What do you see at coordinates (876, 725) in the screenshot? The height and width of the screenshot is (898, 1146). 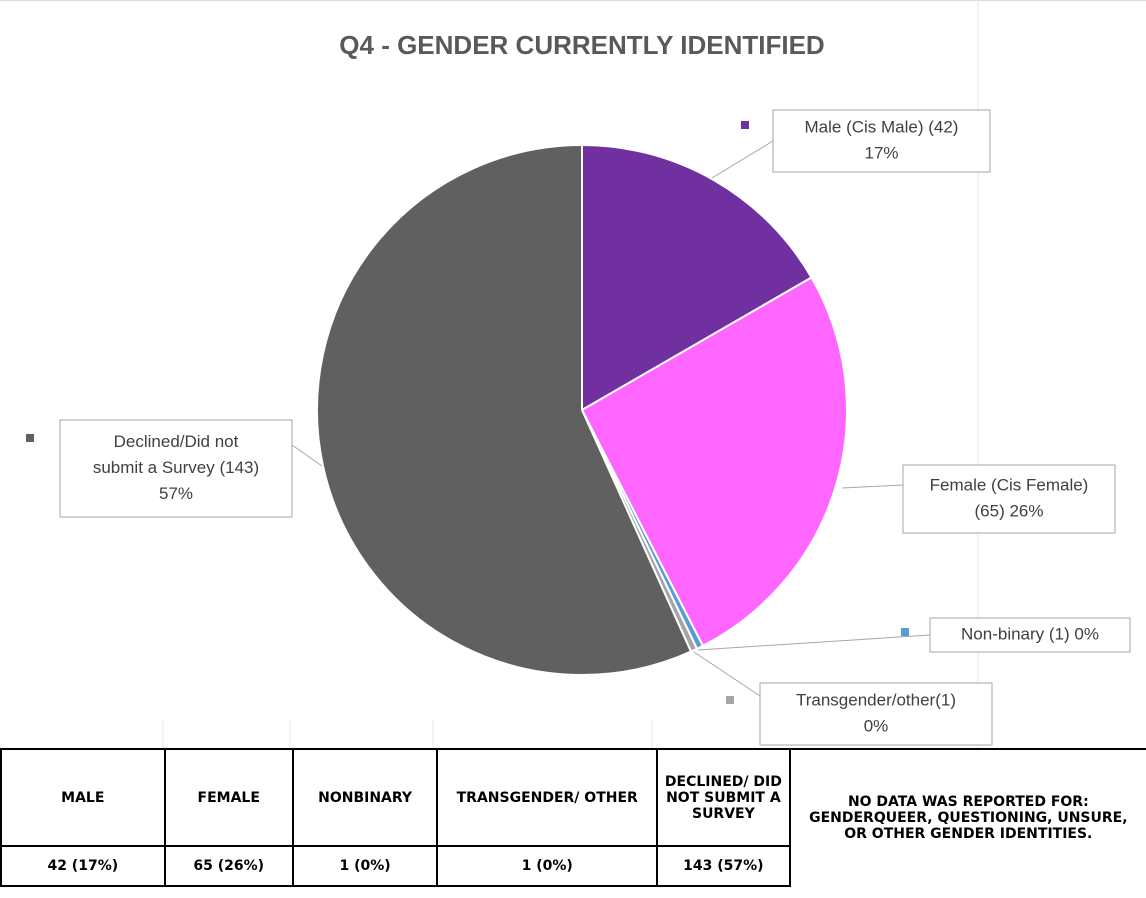 I see `data-label: 0%` at bounding box center [876, 725].